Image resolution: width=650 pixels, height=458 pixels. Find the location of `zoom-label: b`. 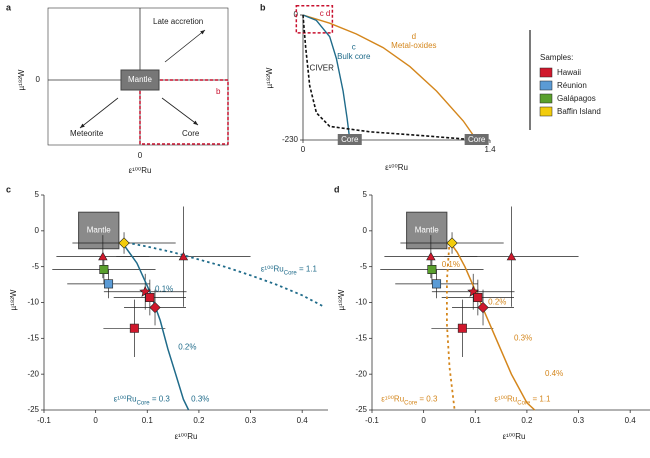

zoom-label: b is located at coordinates (218, 91).